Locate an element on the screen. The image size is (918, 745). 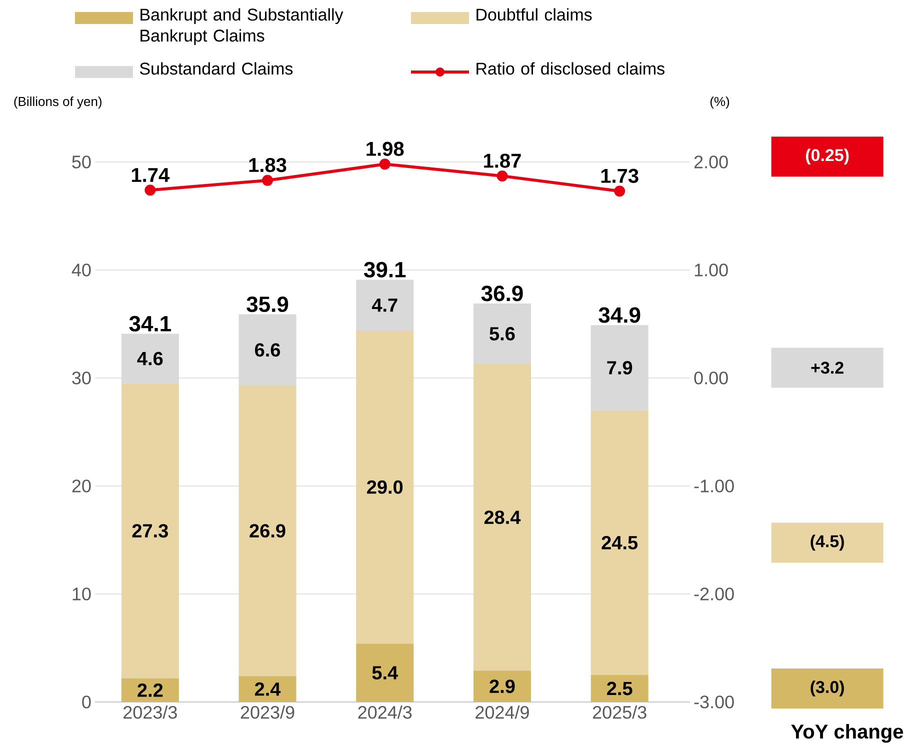
legend-label: Substandard Claims is located at coordinates (216, 68).